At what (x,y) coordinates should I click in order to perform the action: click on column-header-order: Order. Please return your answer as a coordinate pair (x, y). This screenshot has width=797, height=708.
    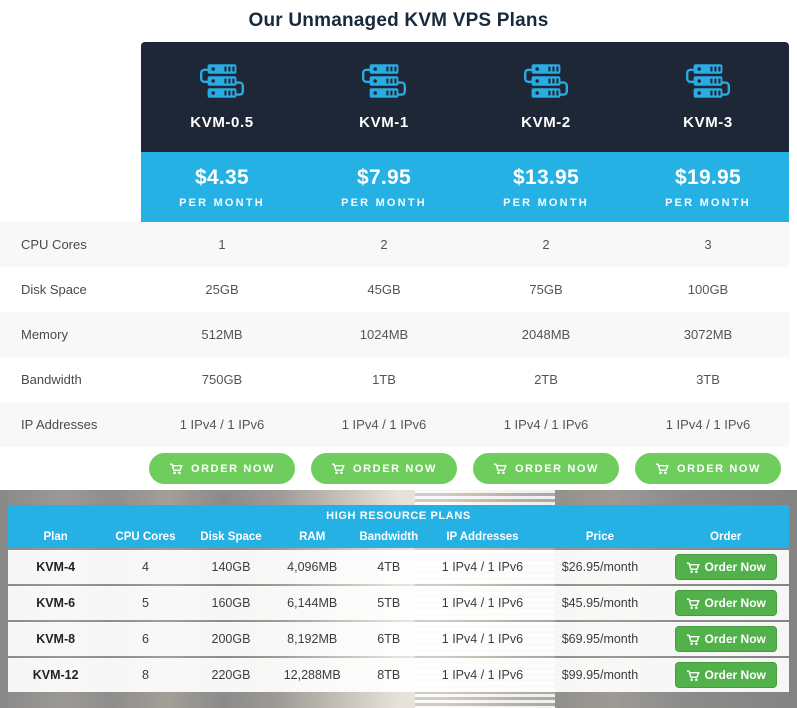
    Looking at the image, I should click on (726, 537).